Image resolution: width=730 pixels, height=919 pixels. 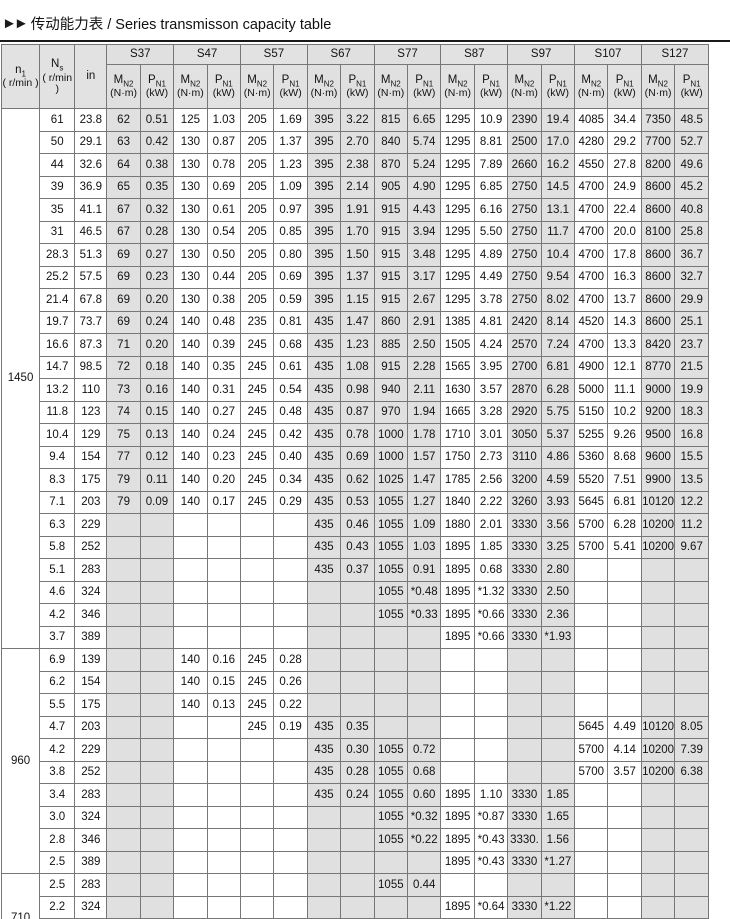 I want to click on torque-cell-s37, so click(x=123, y=637).